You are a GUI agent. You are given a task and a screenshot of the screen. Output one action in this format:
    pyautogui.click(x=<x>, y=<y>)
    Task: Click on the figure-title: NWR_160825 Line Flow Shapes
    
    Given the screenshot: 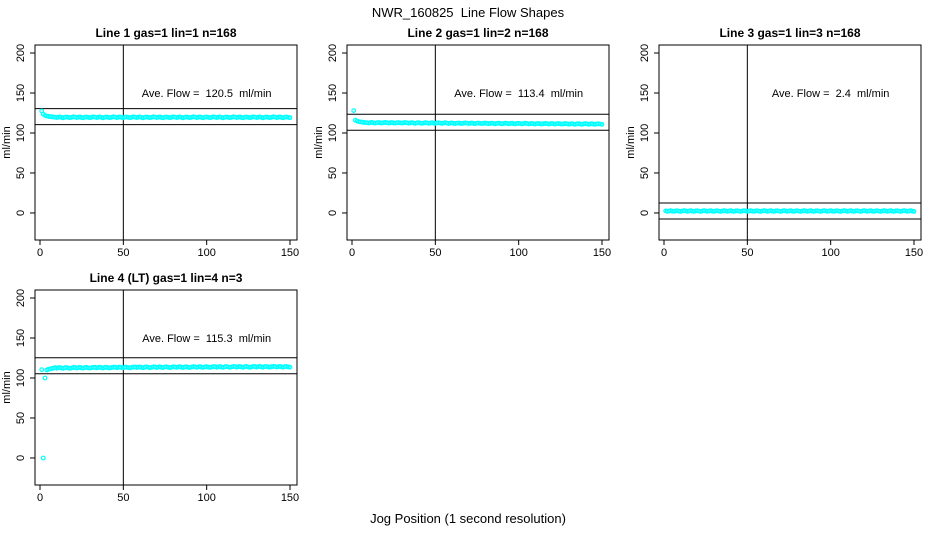 What is the action you would take?
    pyautogui.click(x=468, y=12)
    